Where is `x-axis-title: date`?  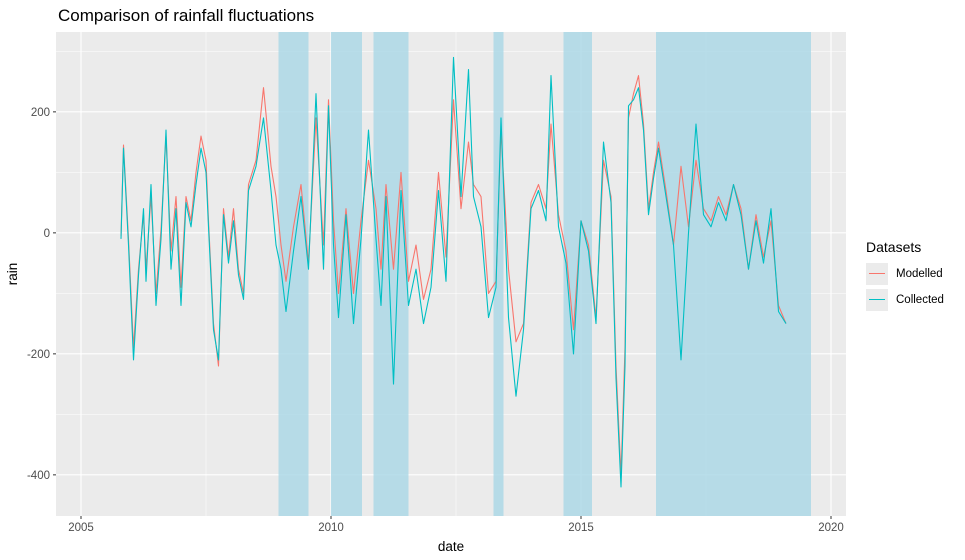 x-axis-title: date is located at coordinates (451, 546).